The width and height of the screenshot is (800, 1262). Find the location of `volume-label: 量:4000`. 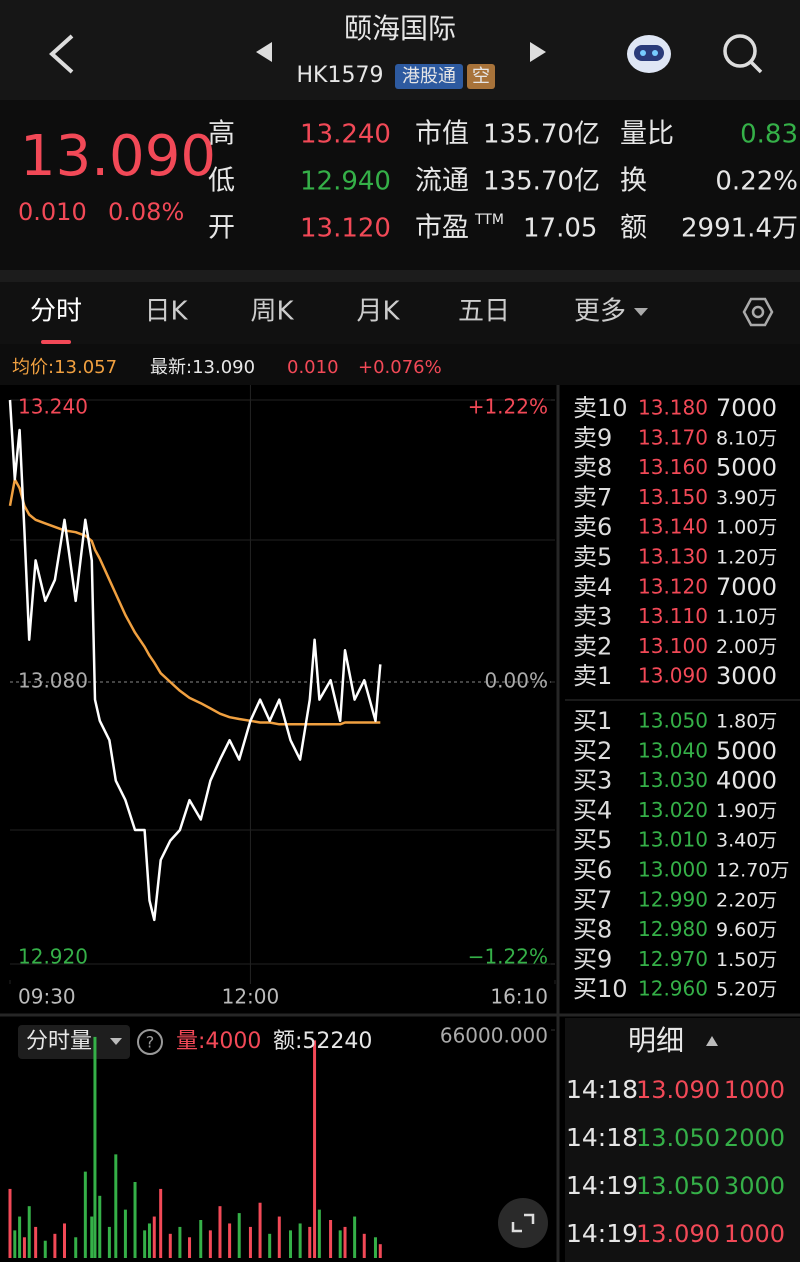

volume-label: 量:4000 is located at coordinates (218, 1041).